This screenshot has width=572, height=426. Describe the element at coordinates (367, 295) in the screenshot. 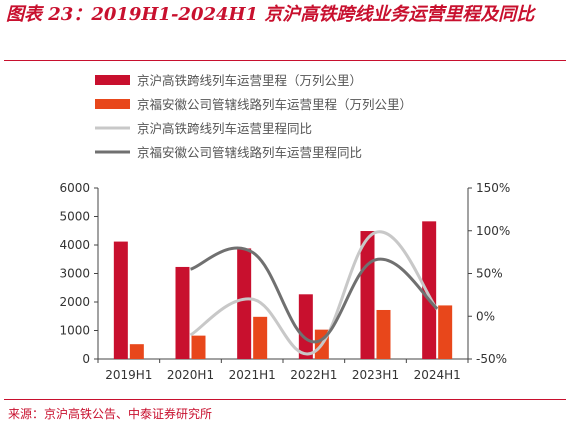

I see `bar-series1-2023H1` at that location.